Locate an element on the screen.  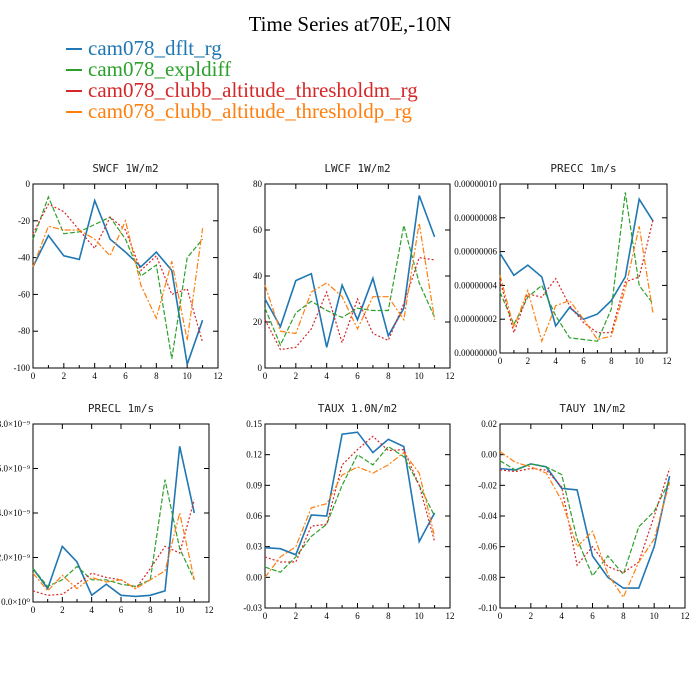
legend-item-expldiff: cam078_expldiff is located at coordinates (148, 69).